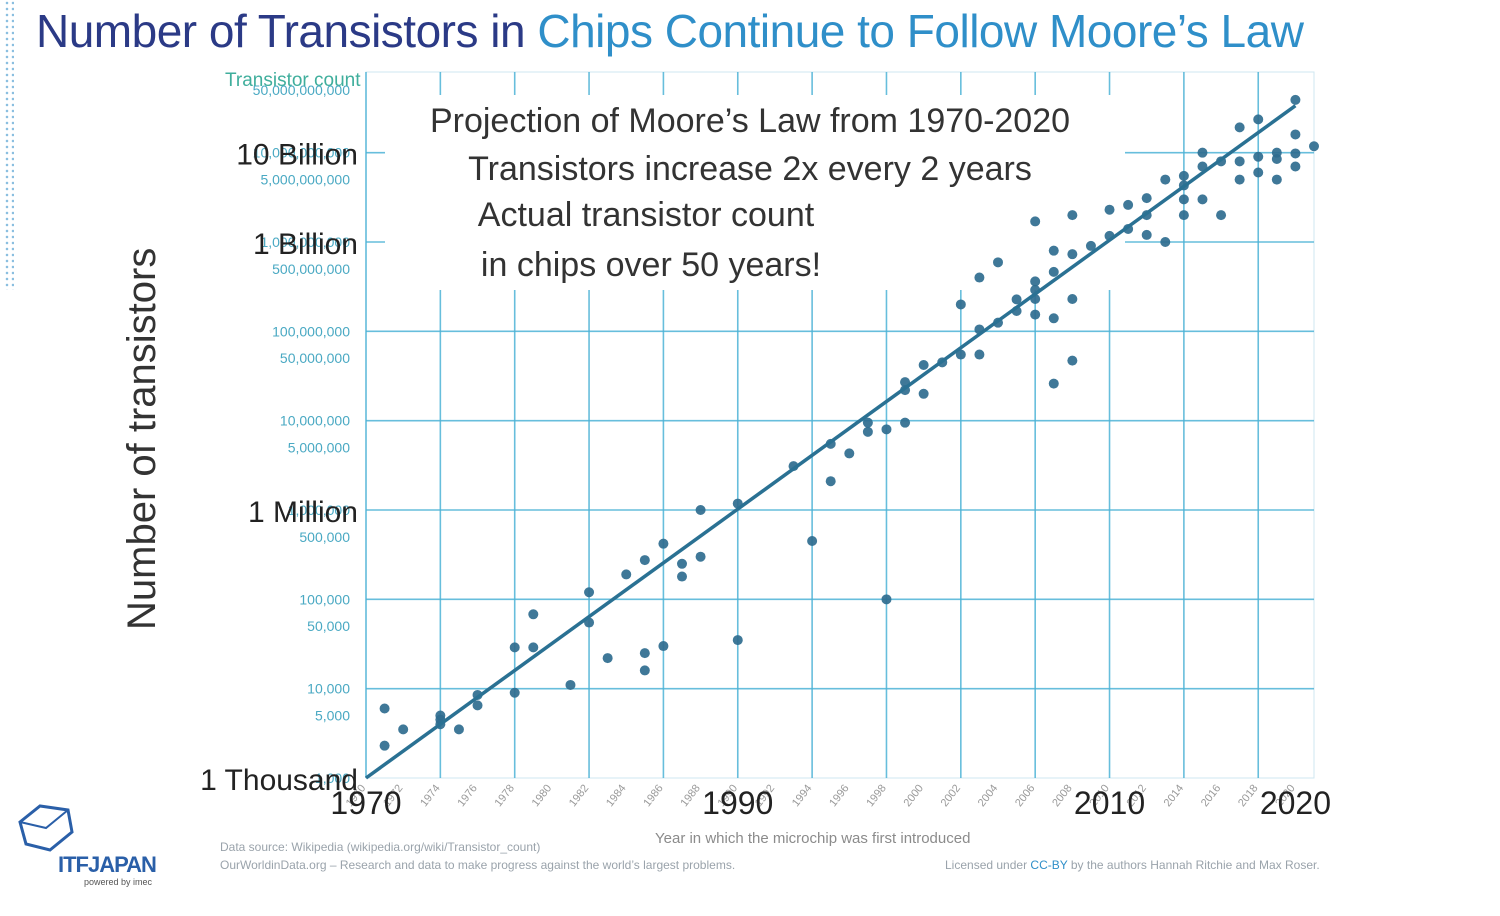  Describe the element at coordinates (311, 331) in the screenshot. I see `y-tick-label-small: 100,000,000` at that location.